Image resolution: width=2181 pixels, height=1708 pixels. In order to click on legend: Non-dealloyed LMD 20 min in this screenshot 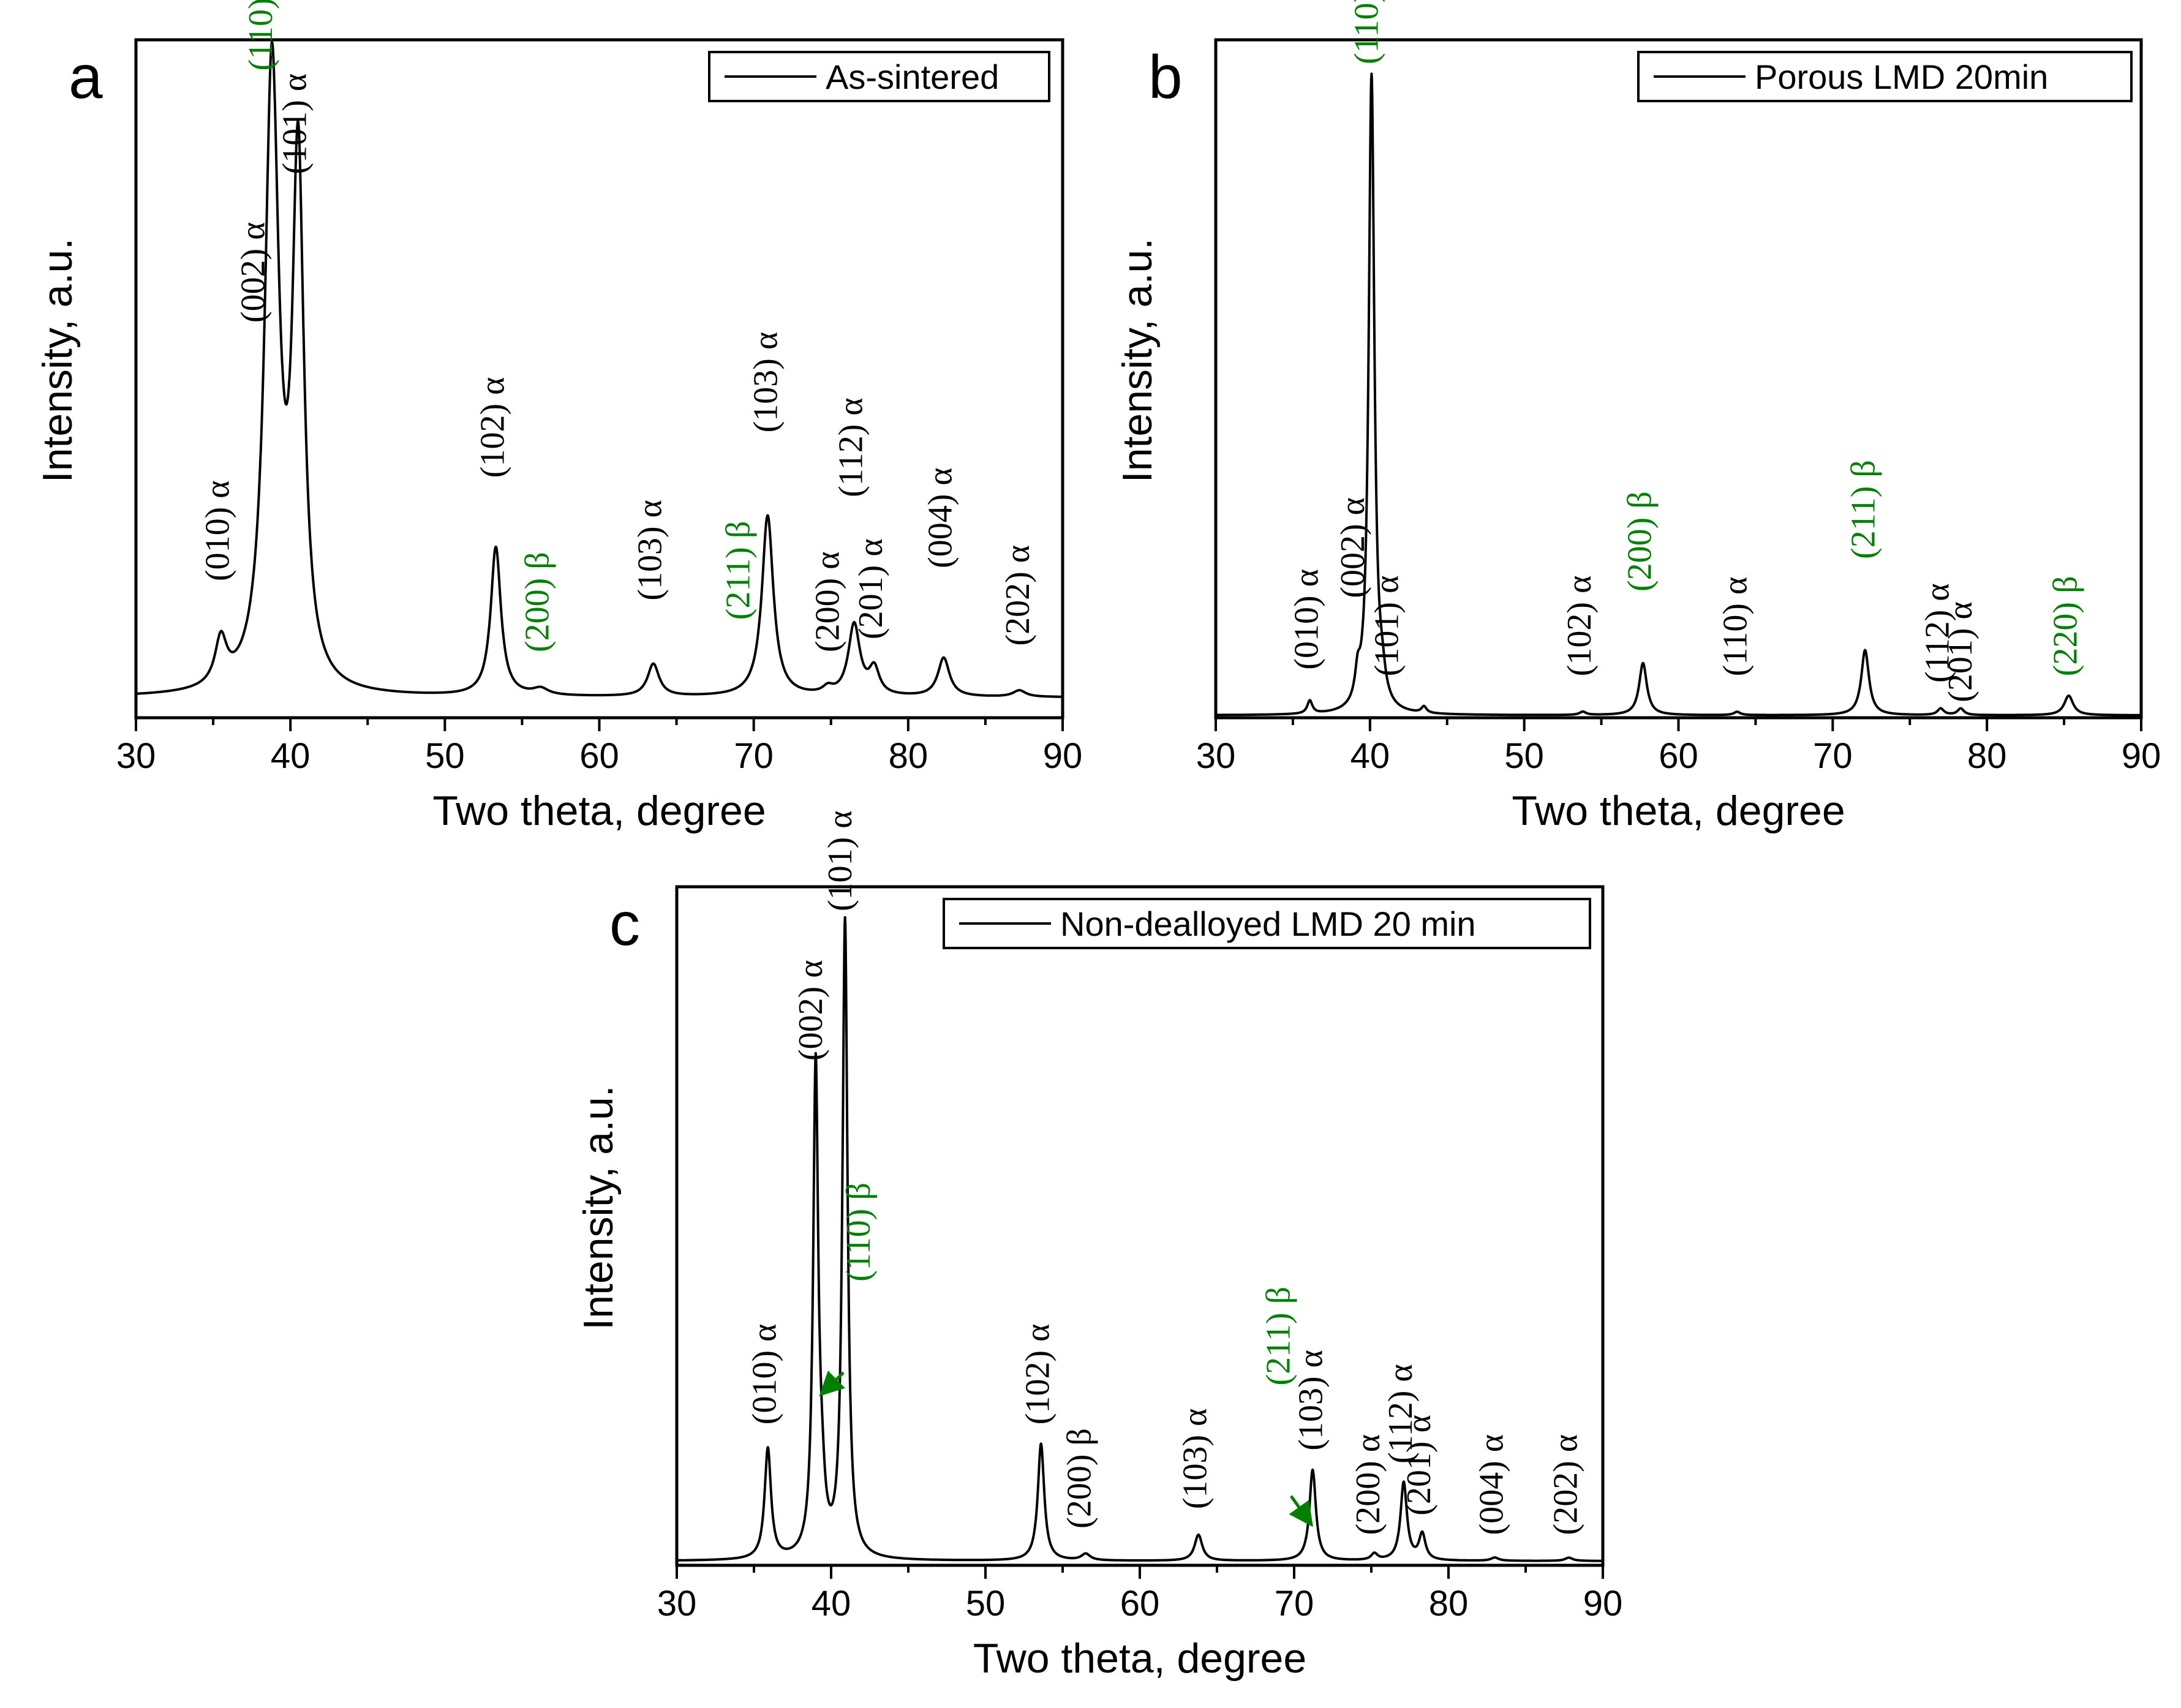, I will do `click(1267, 924)`.